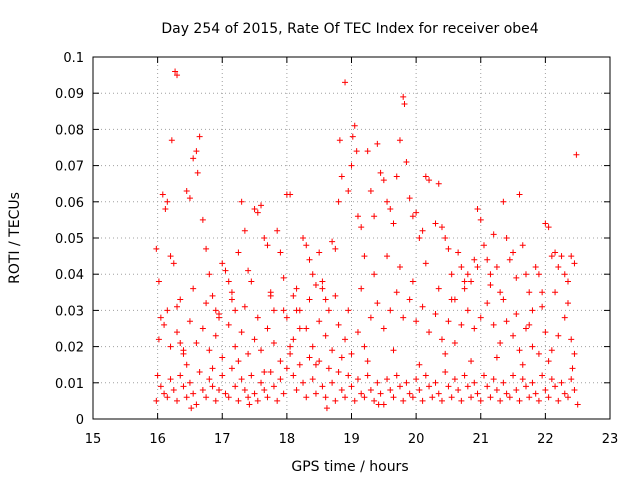  I want to click on x-tick-label: 19, so click(351, 439).